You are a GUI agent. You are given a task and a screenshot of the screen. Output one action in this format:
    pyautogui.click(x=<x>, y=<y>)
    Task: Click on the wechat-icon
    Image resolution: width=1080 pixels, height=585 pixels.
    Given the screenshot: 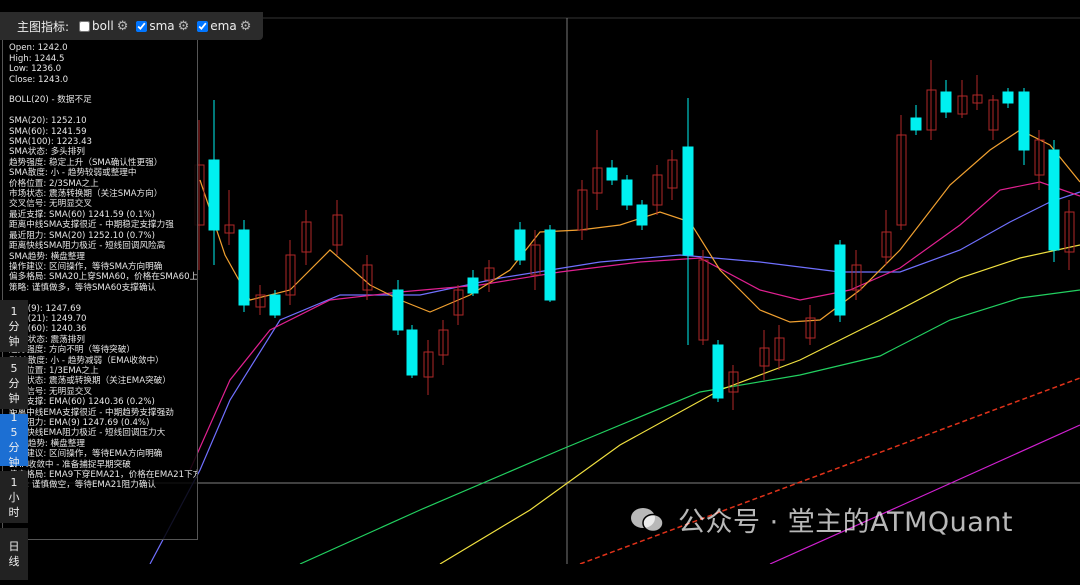 What is the action you would take?
    pyautogui.click(x=647, y=519)
    